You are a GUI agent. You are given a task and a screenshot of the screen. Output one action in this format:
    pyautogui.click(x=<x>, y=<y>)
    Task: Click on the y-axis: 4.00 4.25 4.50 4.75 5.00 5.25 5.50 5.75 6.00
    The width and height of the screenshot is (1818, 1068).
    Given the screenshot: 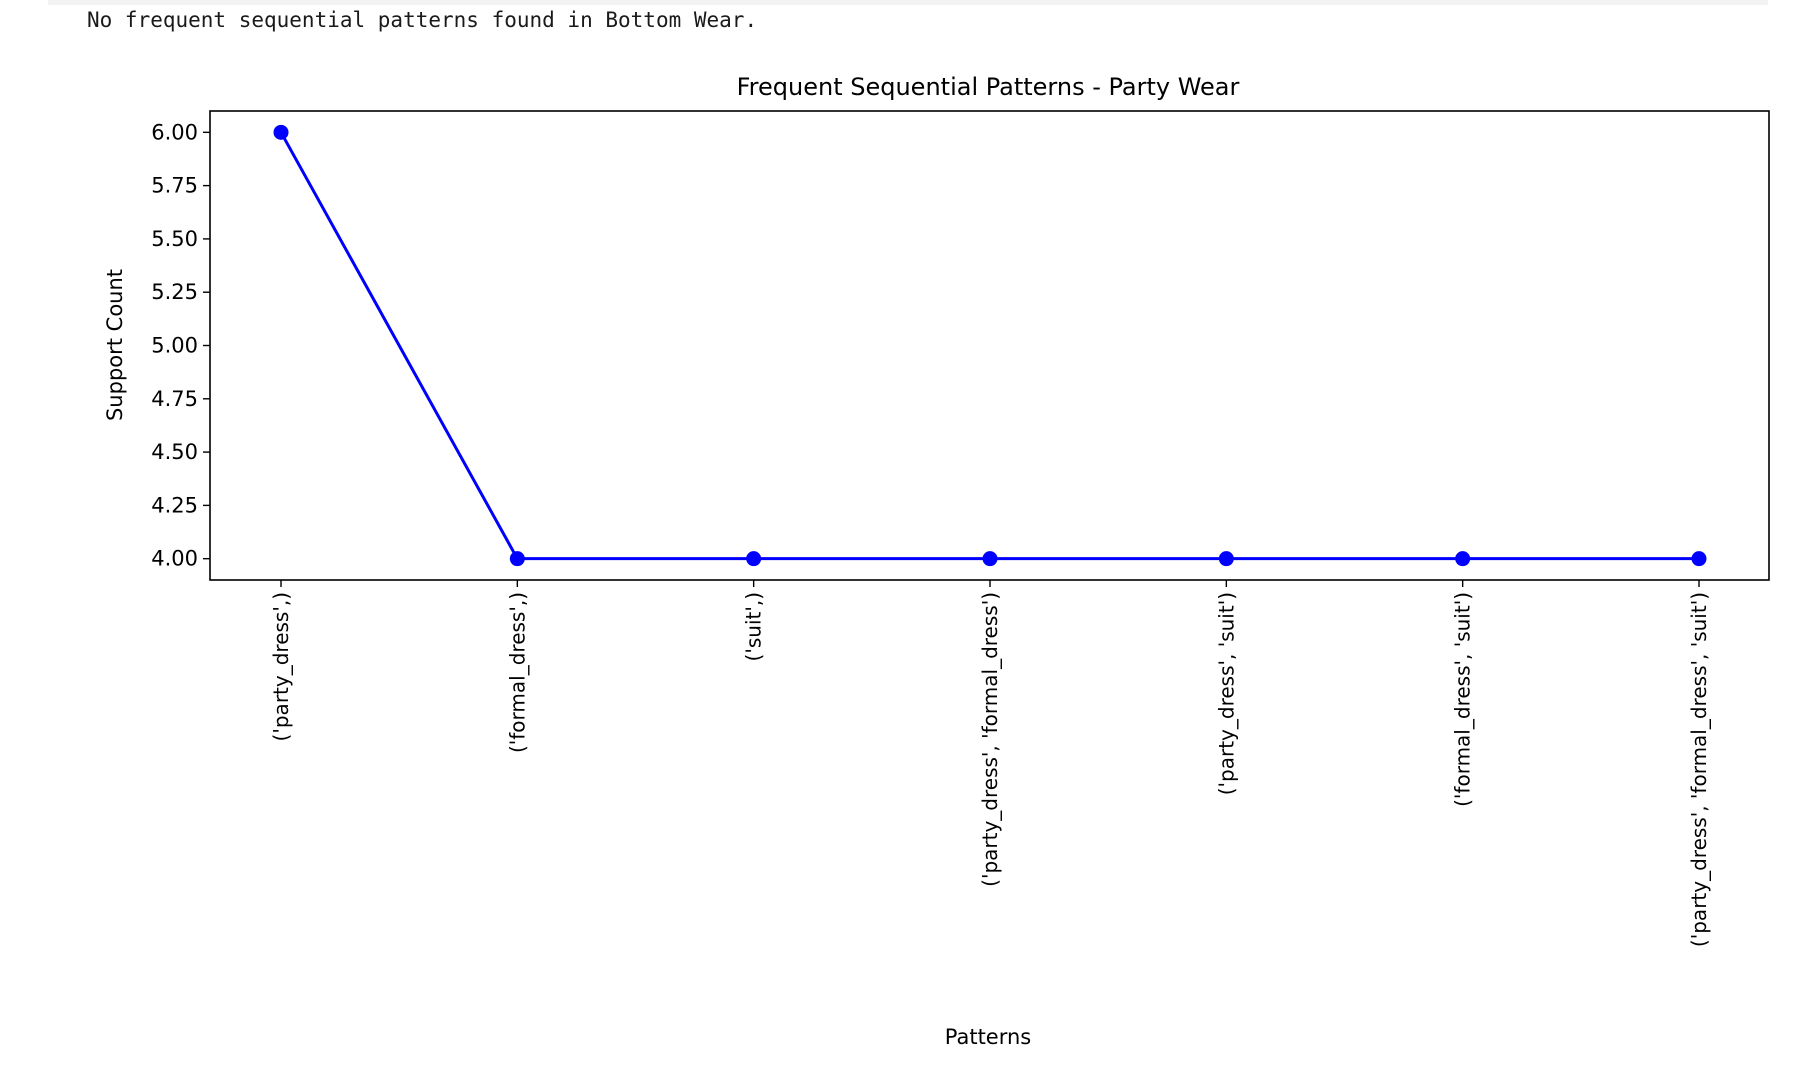 What is the action you would take?
    pyautogui.click(x=180, y=345)
    